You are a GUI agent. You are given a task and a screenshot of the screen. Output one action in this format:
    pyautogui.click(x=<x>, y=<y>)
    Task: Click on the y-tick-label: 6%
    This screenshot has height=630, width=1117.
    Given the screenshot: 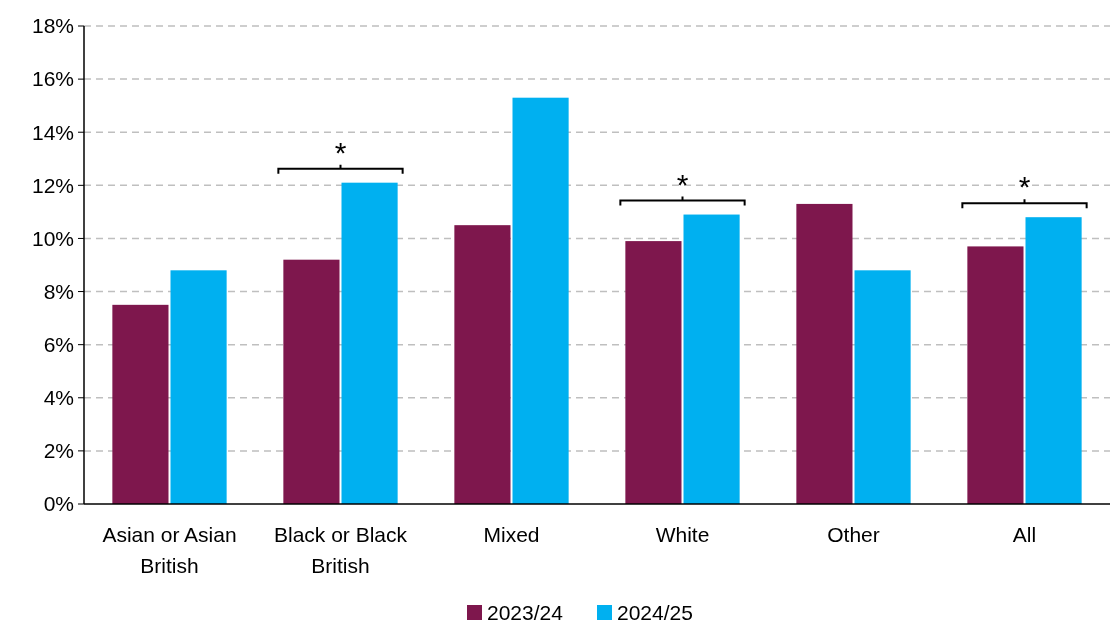 What is the action you would take?
    pyautogui.click(x=58, y=345)
    